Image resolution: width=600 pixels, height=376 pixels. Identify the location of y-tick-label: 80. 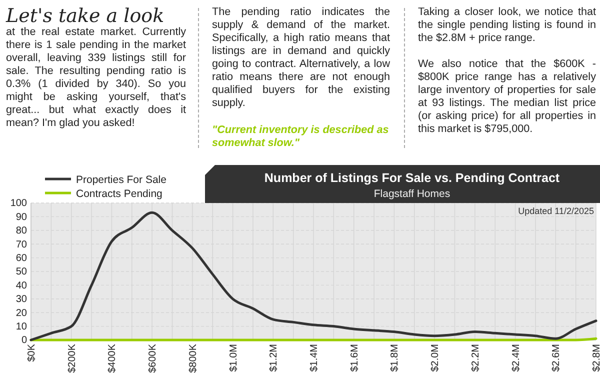
(22, 231).